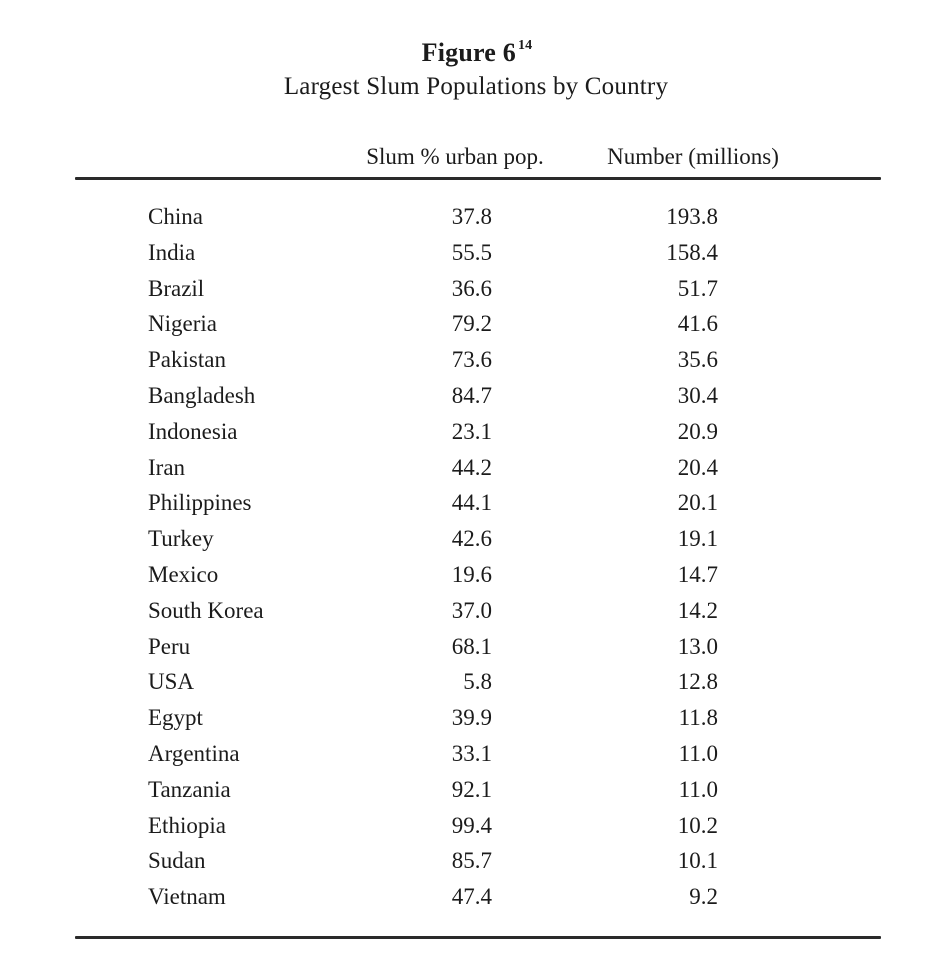  Describe the element at coordinates (471, 825) in the screenshot. I see `slum-percent-cell: 99.4` at that location.